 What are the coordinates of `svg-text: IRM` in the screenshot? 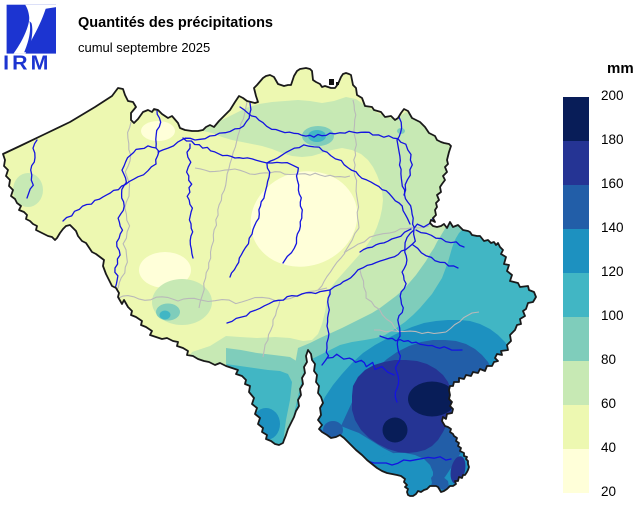 It's located at (27, 63).